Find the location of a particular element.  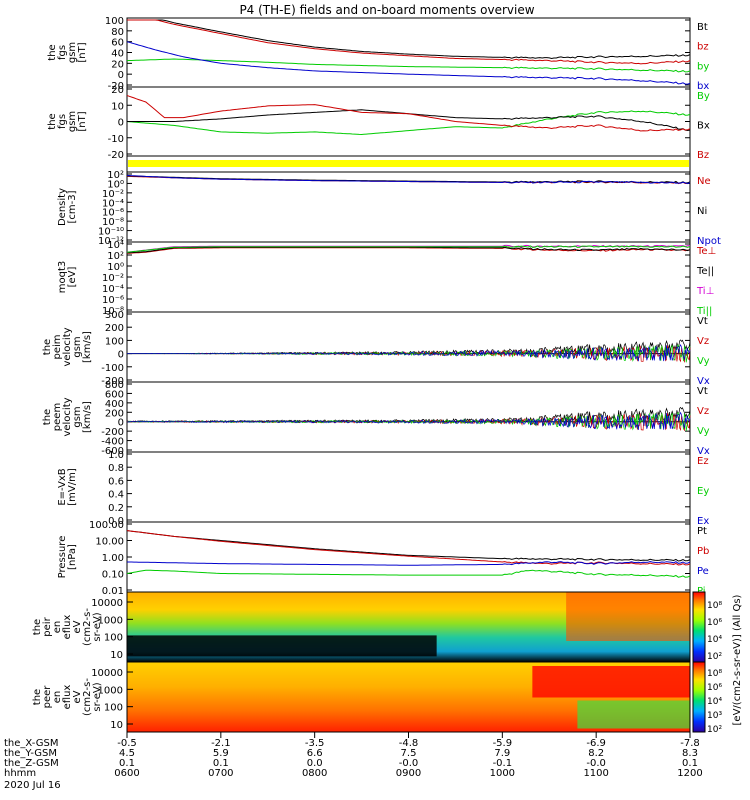

legend-label: Pb is located at coordinates (703, 551).